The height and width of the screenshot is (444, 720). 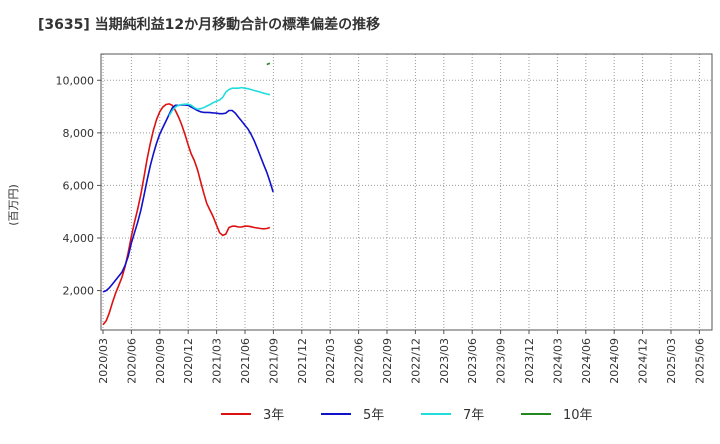 What do you see at coordinates (79, 133) in the screenshot?
I see `y-tick-label: 8,000` at bounding box center [79, 133].